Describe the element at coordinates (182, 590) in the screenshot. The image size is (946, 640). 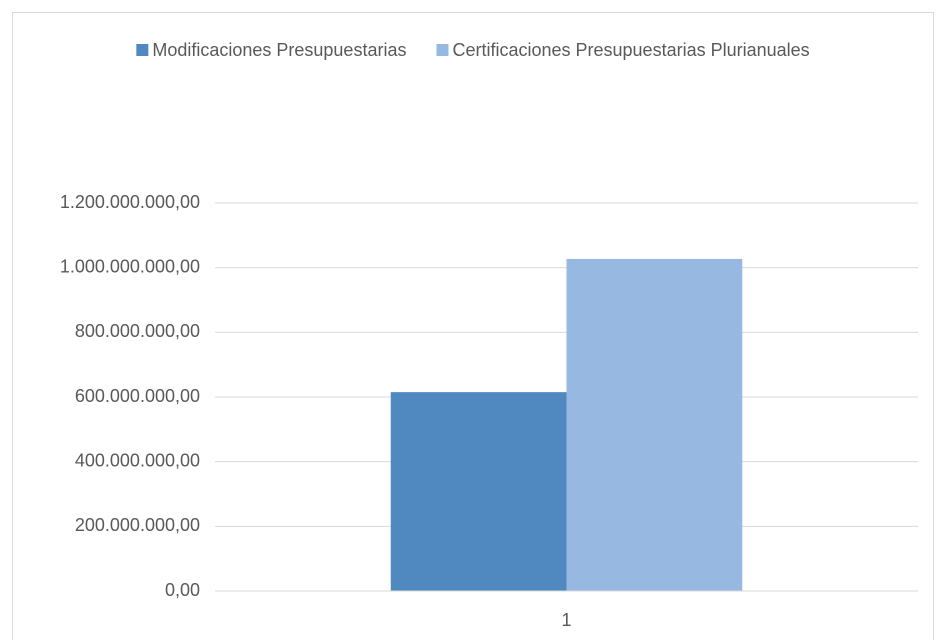
I see `y-tick-label: 0,00` at that location.